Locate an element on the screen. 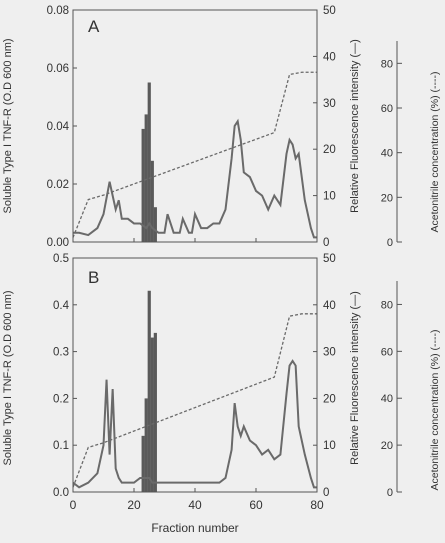 This screenshot has height=543, width=445. panel-a-right-tick-label-4: 40 is located at coordinates (329, 57).